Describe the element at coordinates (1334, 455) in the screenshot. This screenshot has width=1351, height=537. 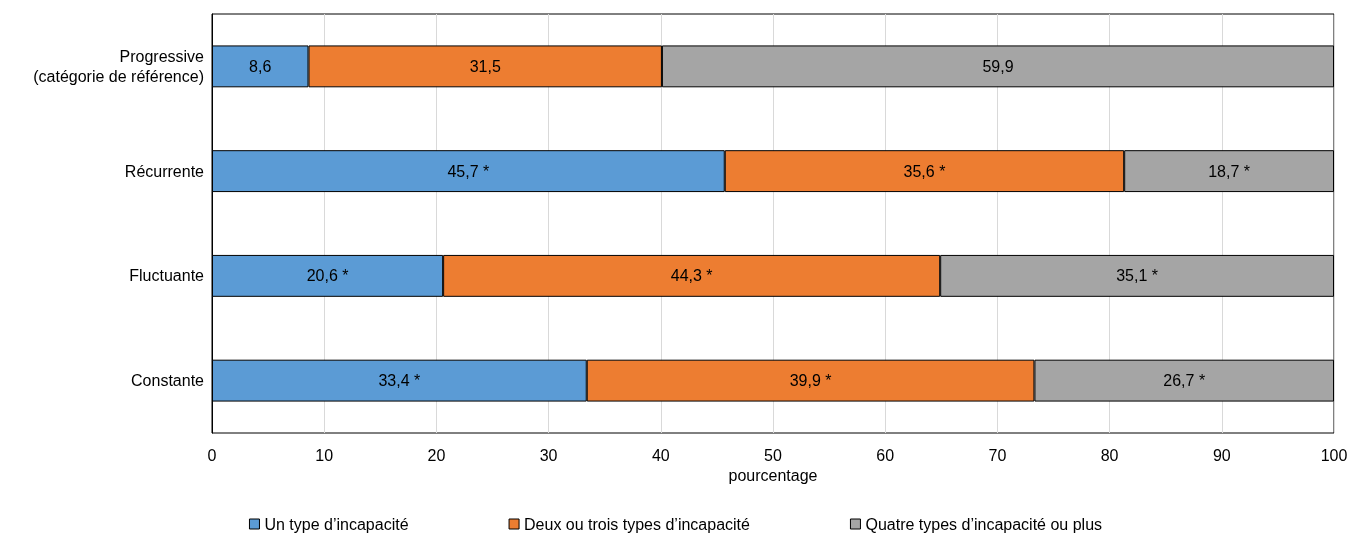
I see `x-tick-label: 100` at that location.